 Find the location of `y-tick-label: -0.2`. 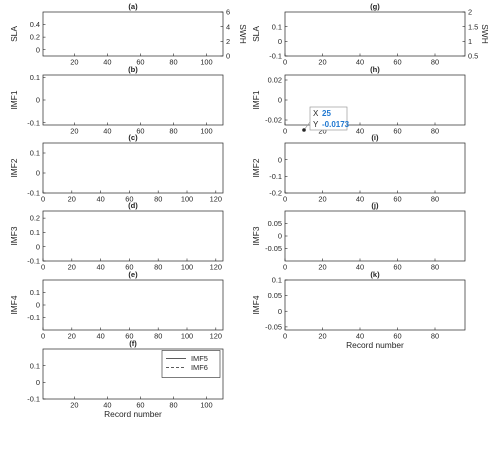

y-tick-label: -0.2 is located at coordinates (275, 193).